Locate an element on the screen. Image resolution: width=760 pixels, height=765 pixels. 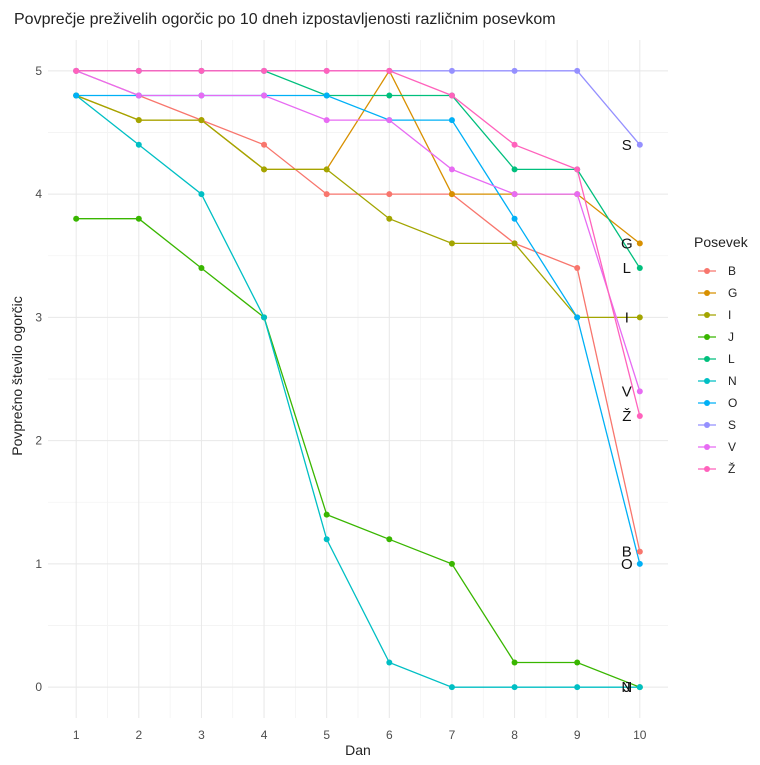
x-tick-label: 5 is located at coordinates (326, 735).